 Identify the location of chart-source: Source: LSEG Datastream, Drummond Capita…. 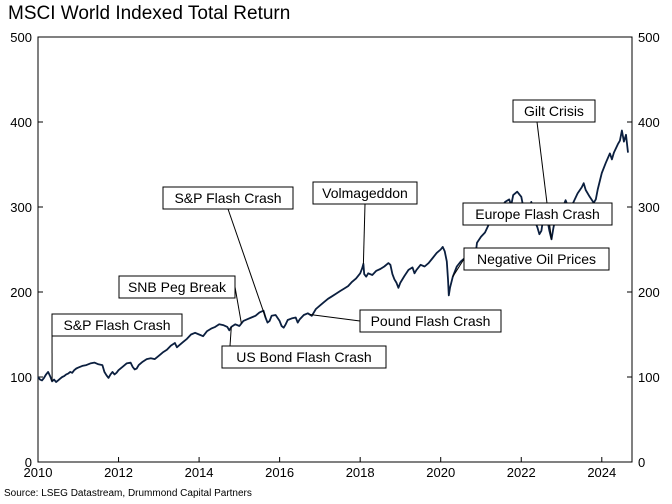
(128, 493).